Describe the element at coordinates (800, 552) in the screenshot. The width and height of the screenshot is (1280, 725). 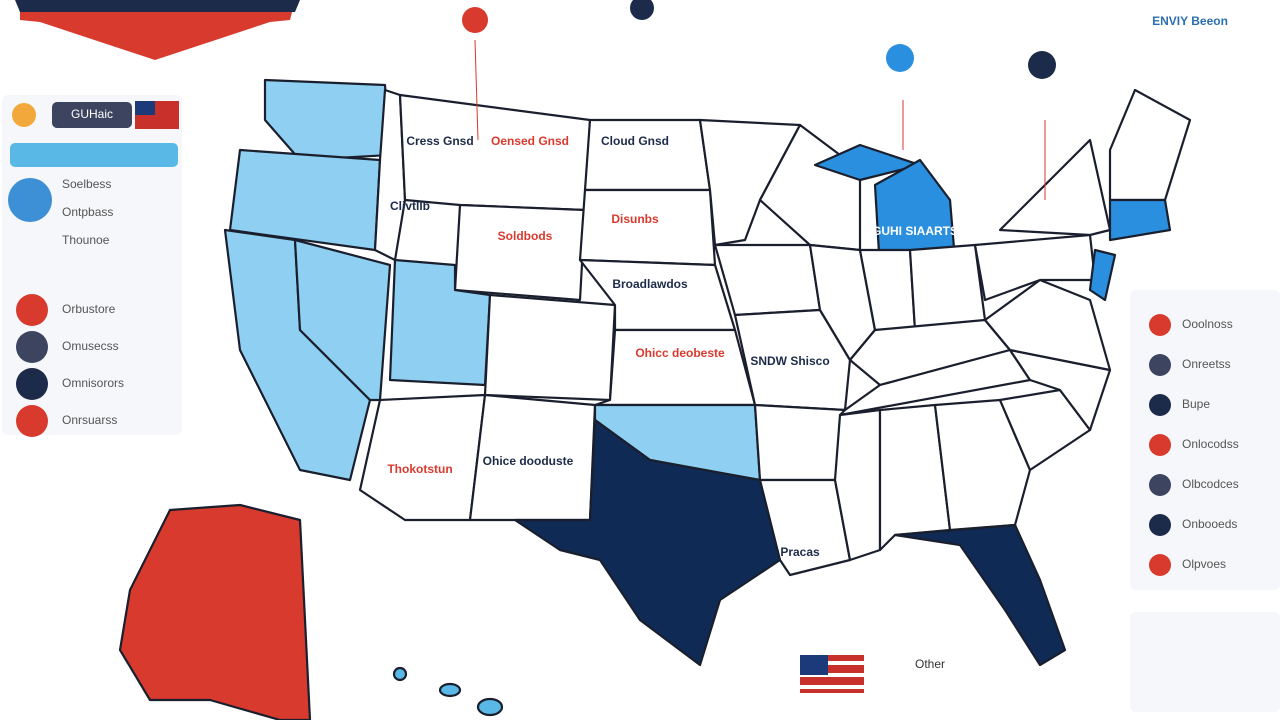
I see `state-label: Pracas` at that location.